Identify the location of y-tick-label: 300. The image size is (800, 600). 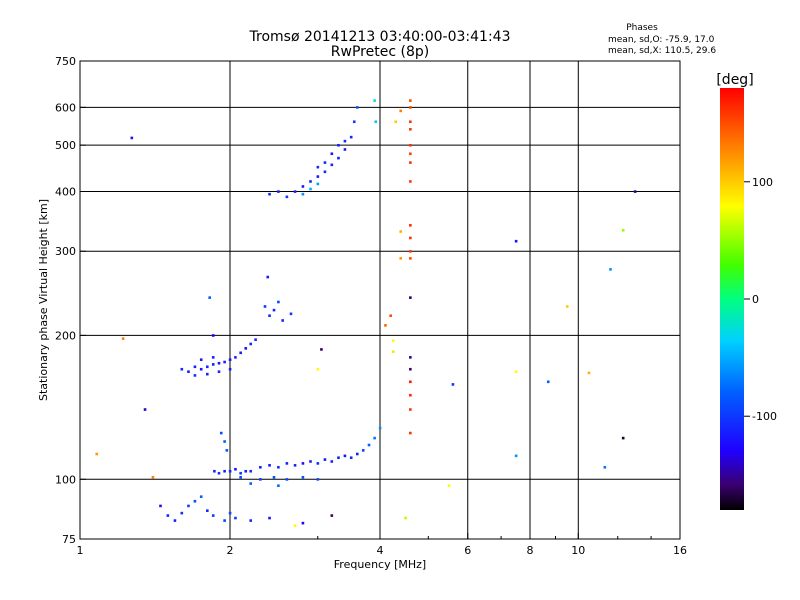
(65, 251).